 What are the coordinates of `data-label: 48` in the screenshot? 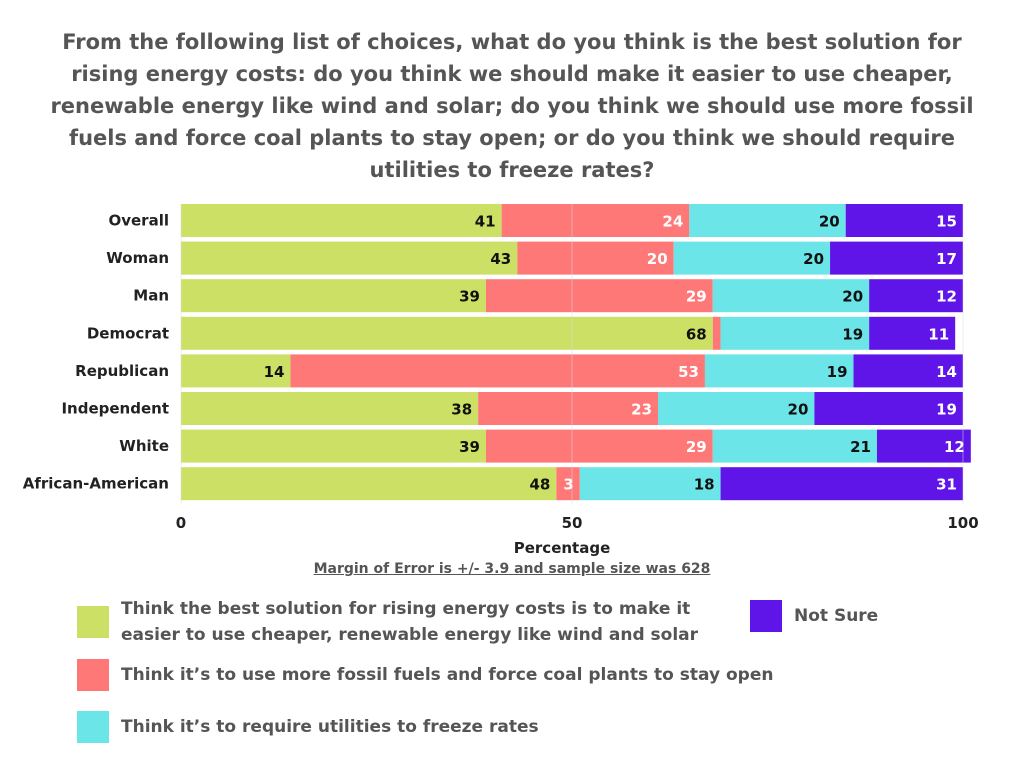 It's located at (539, 485).